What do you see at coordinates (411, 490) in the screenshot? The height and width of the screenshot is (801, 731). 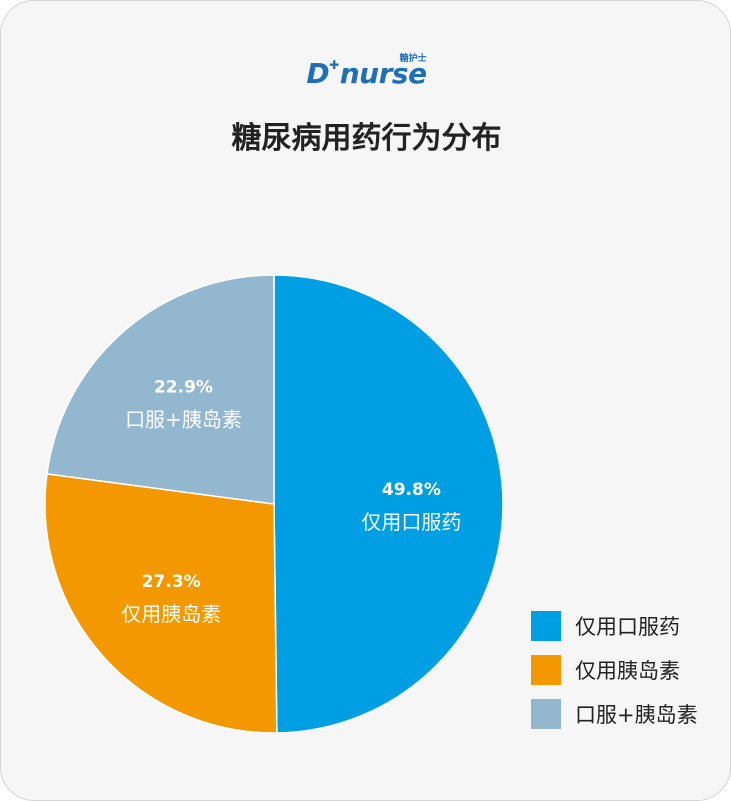 I see `slice-percent-label: 49.8%` at bounding box center [411, 490].